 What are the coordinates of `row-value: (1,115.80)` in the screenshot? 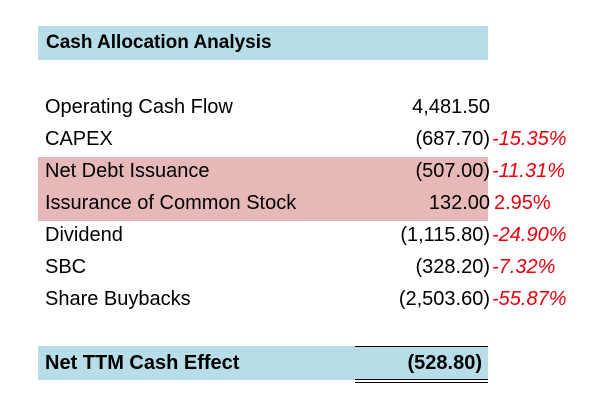 It's located at (445, 235).